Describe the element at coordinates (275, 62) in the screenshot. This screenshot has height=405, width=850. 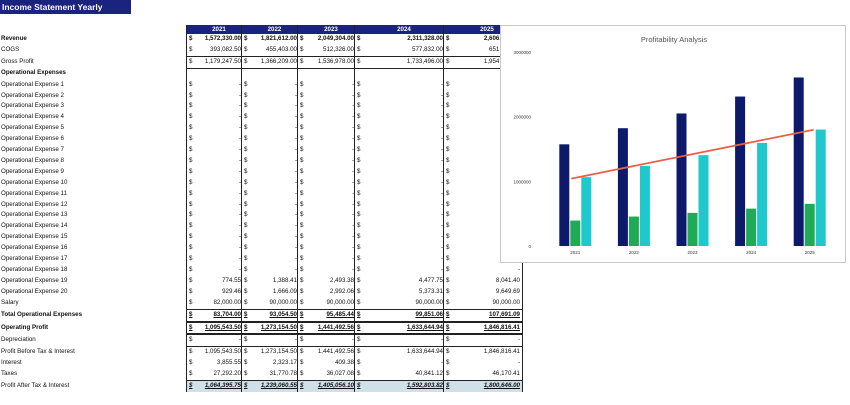
I see `cell-value: 1,366,209.00` at that location.